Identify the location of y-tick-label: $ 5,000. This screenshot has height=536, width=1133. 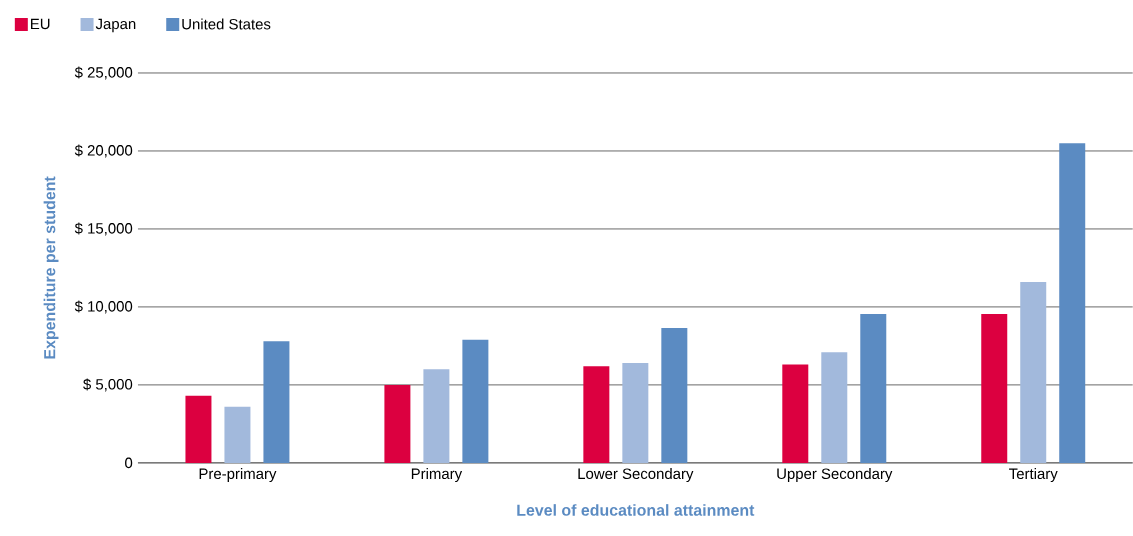
(108, 385).